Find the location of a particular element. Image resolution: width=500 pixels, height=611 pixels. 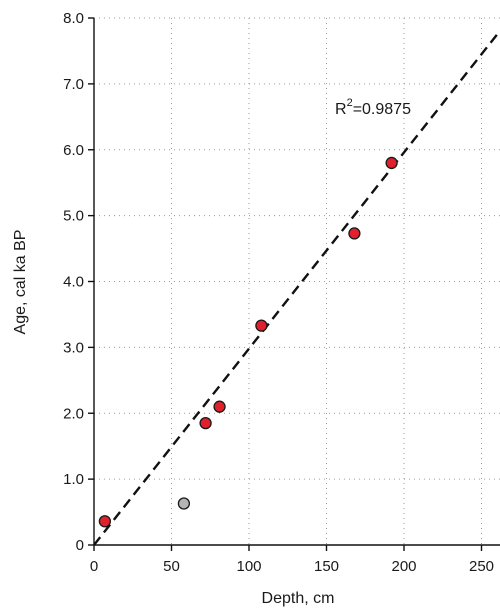

r-squared-label: R2=0.9875 is located at coordinates (373, 107).